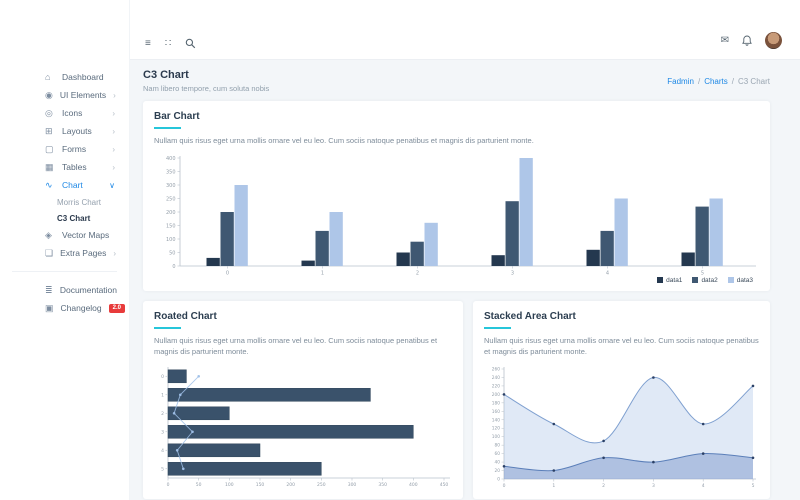 The image size is (800, 500). I want to click on svg-text: 2, so click(417, 273).